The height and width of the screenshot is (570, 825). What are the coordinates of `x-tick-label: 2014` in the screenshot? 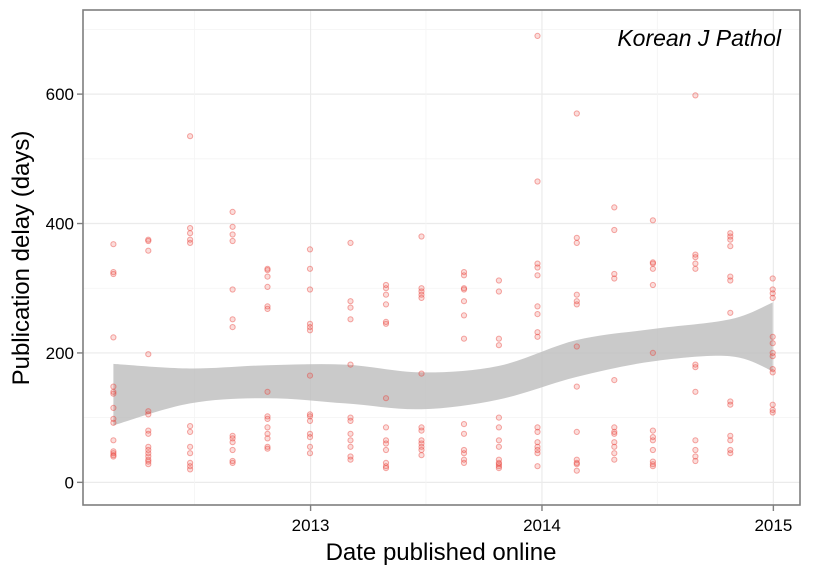 It's located at (542, 525).